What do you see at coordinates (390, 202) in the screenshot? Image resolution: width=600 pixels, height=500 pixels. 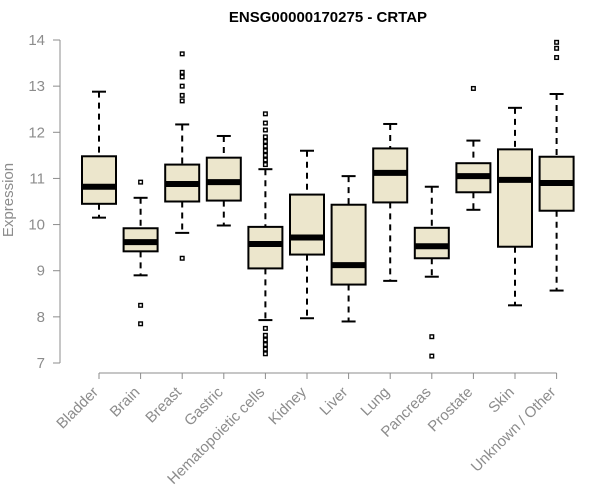 I see `box-lung` at bounding box center [390, 202].